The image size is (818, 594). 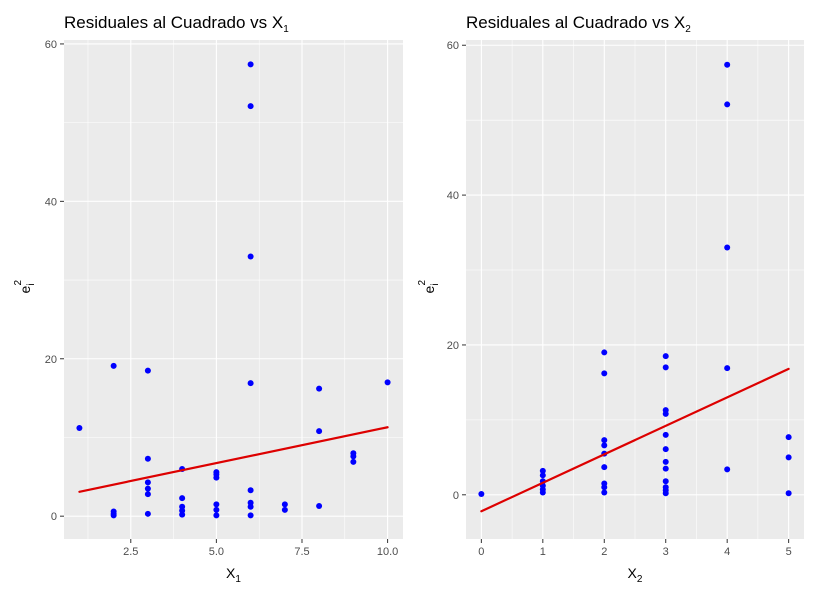 What do you see at coordinates (301, 552) in the screenshot?
I see `x-tick-label: 7.5` at bounding box center [301, 552].